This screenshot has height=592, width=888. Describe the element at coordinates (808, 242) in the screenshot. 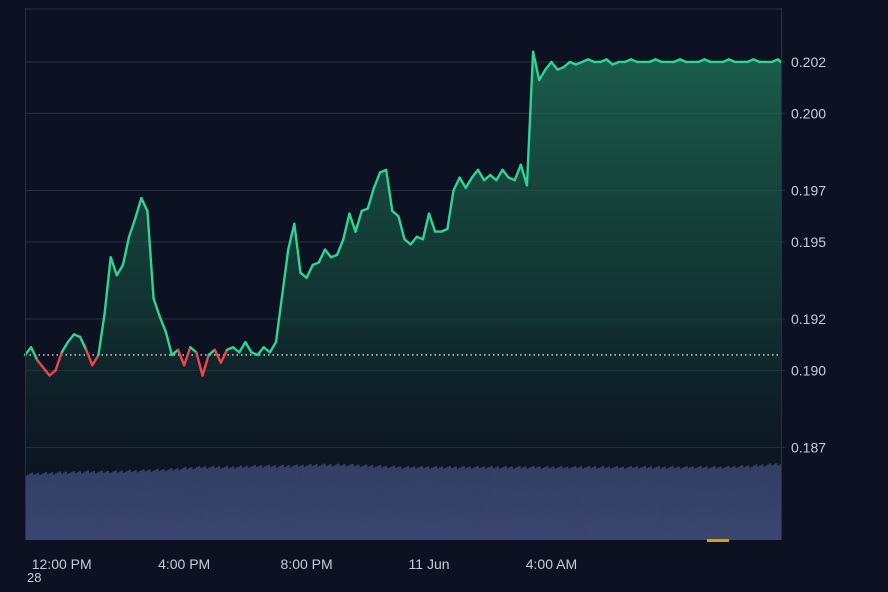

I see `y-tick-label-3: 0.195` at that location.